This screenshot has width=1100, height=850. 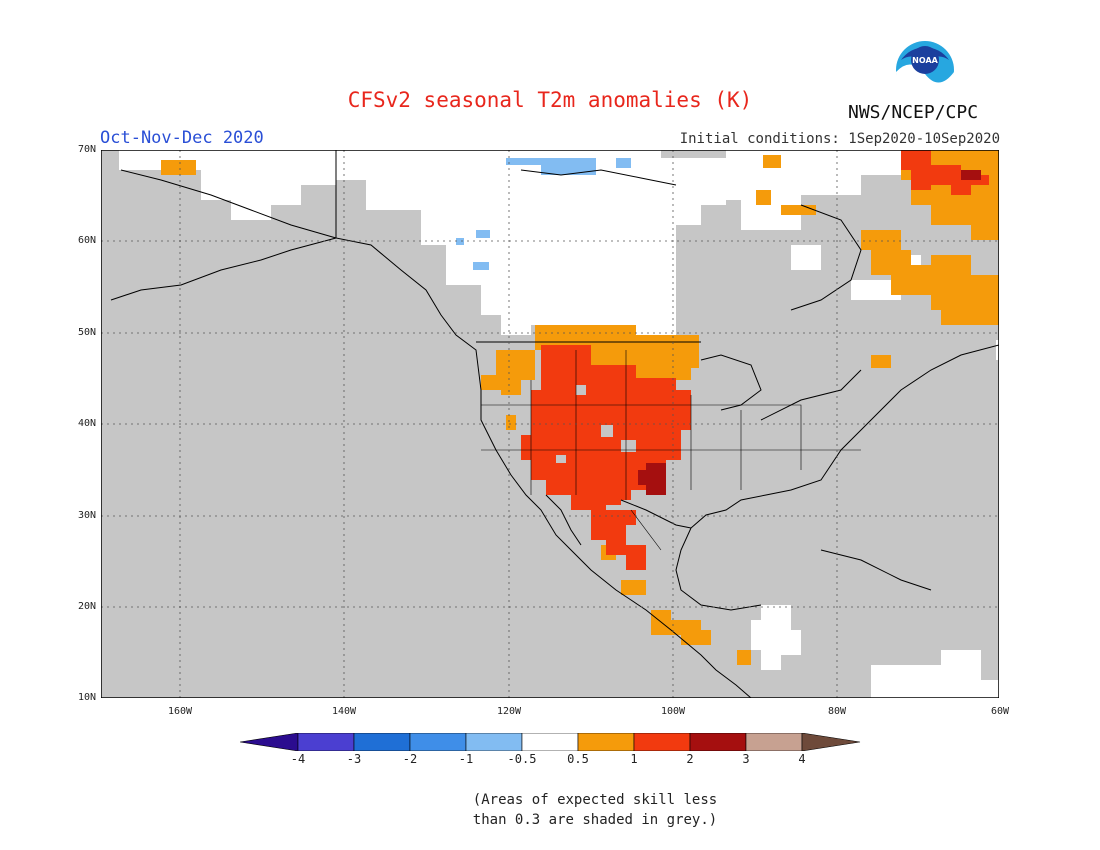 I want to click on colorbar-label: 4, so click(x=802, y=759).